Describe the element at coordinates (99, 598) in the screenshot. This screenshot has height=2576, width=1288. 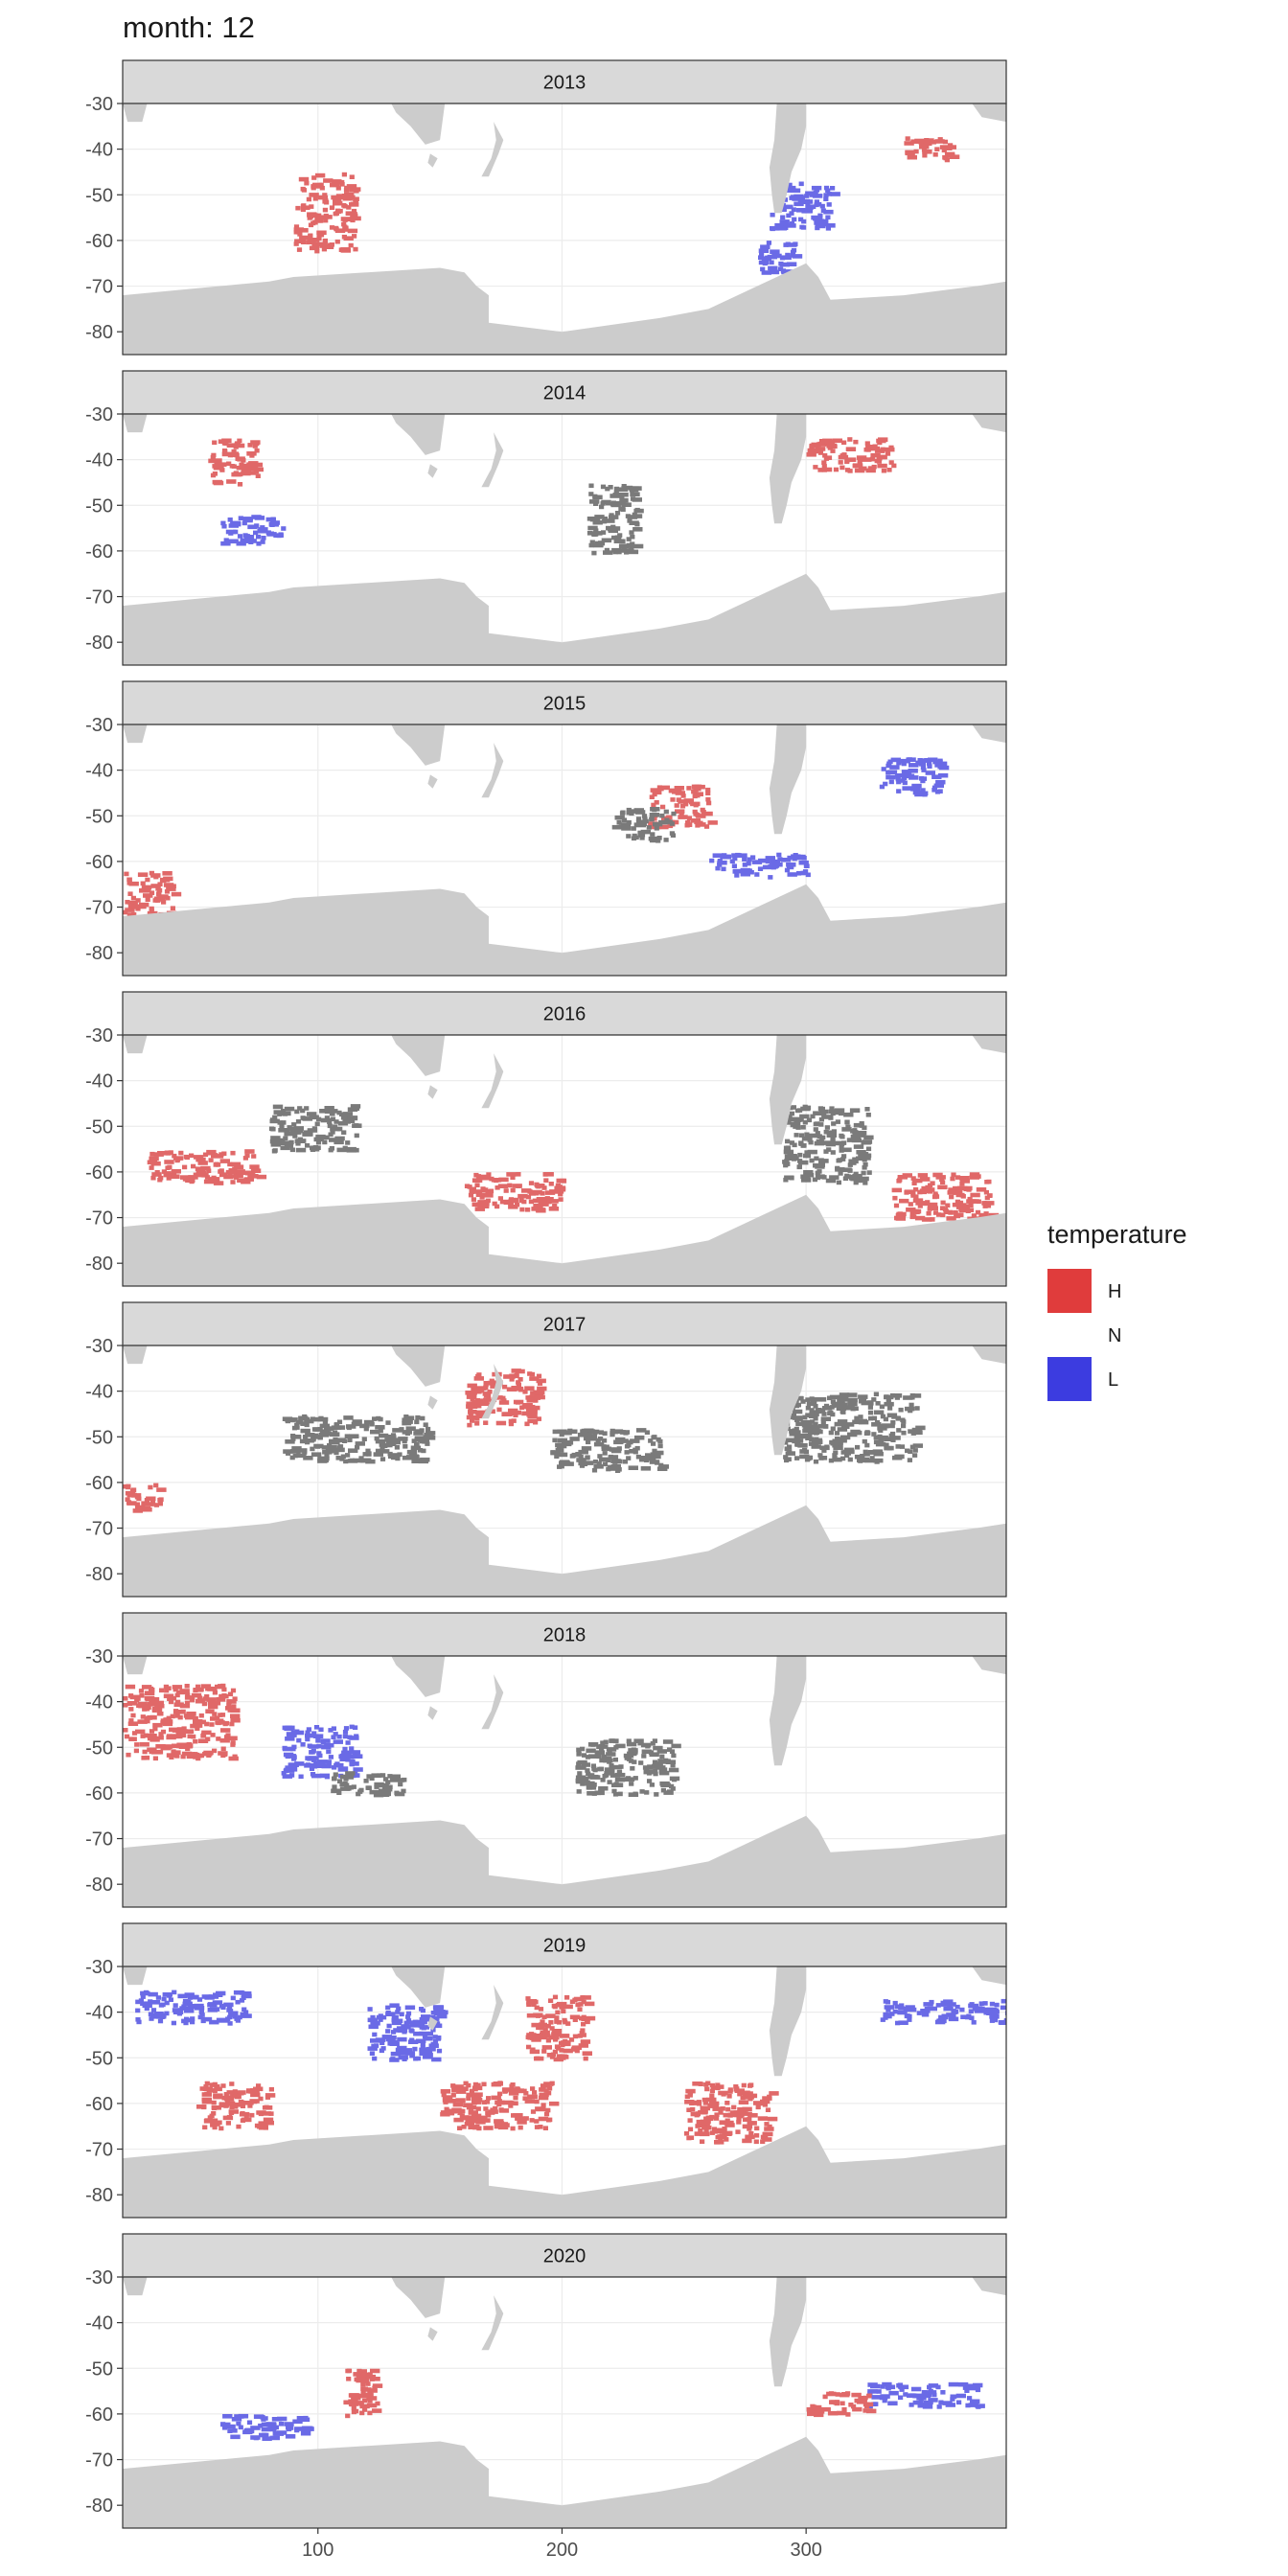
I see `y-tick-label: -70` at that location.